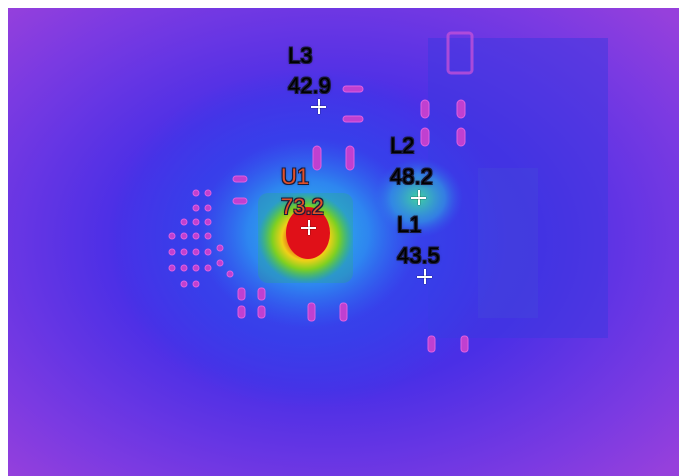  I want to click on spot-l3-crosshair, so click(318, 106).